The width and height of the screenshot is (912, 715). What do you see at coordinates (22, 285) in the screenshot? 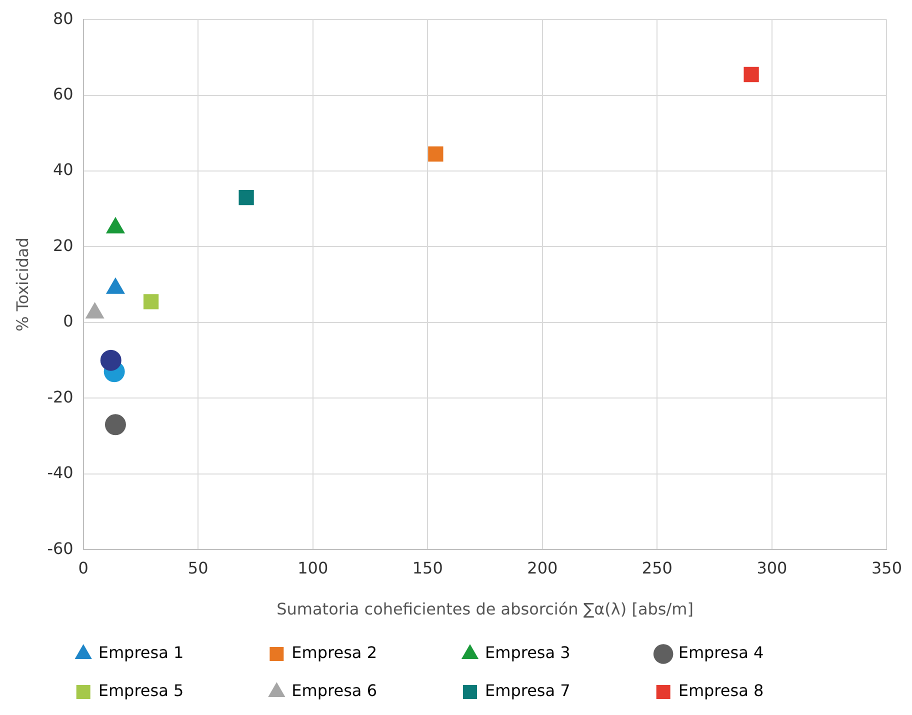
I see `y-axis-title: % Toxicidad` at bounding box center [22, 285].